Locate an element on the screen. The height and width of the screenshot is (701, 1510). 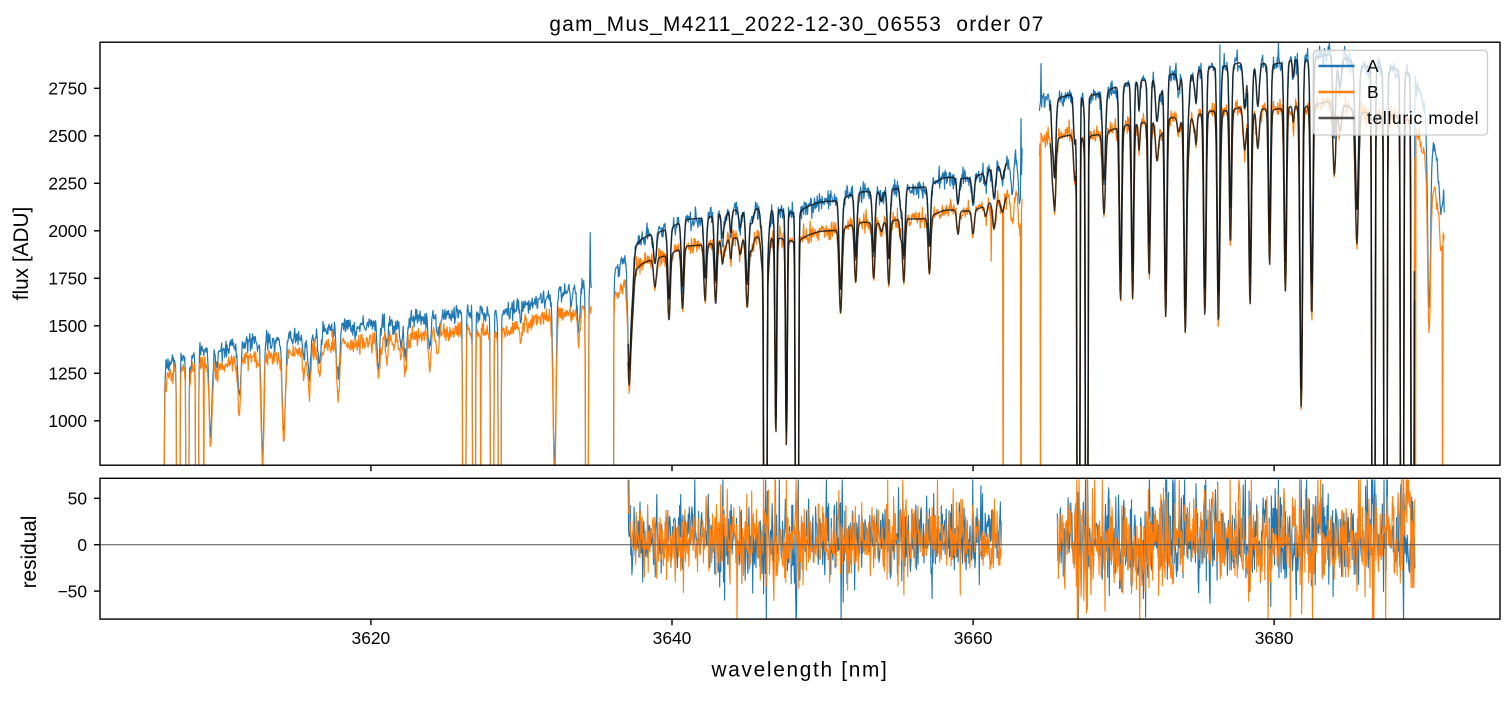
svg-text: 3680 is located at coordinates (1274, 638).